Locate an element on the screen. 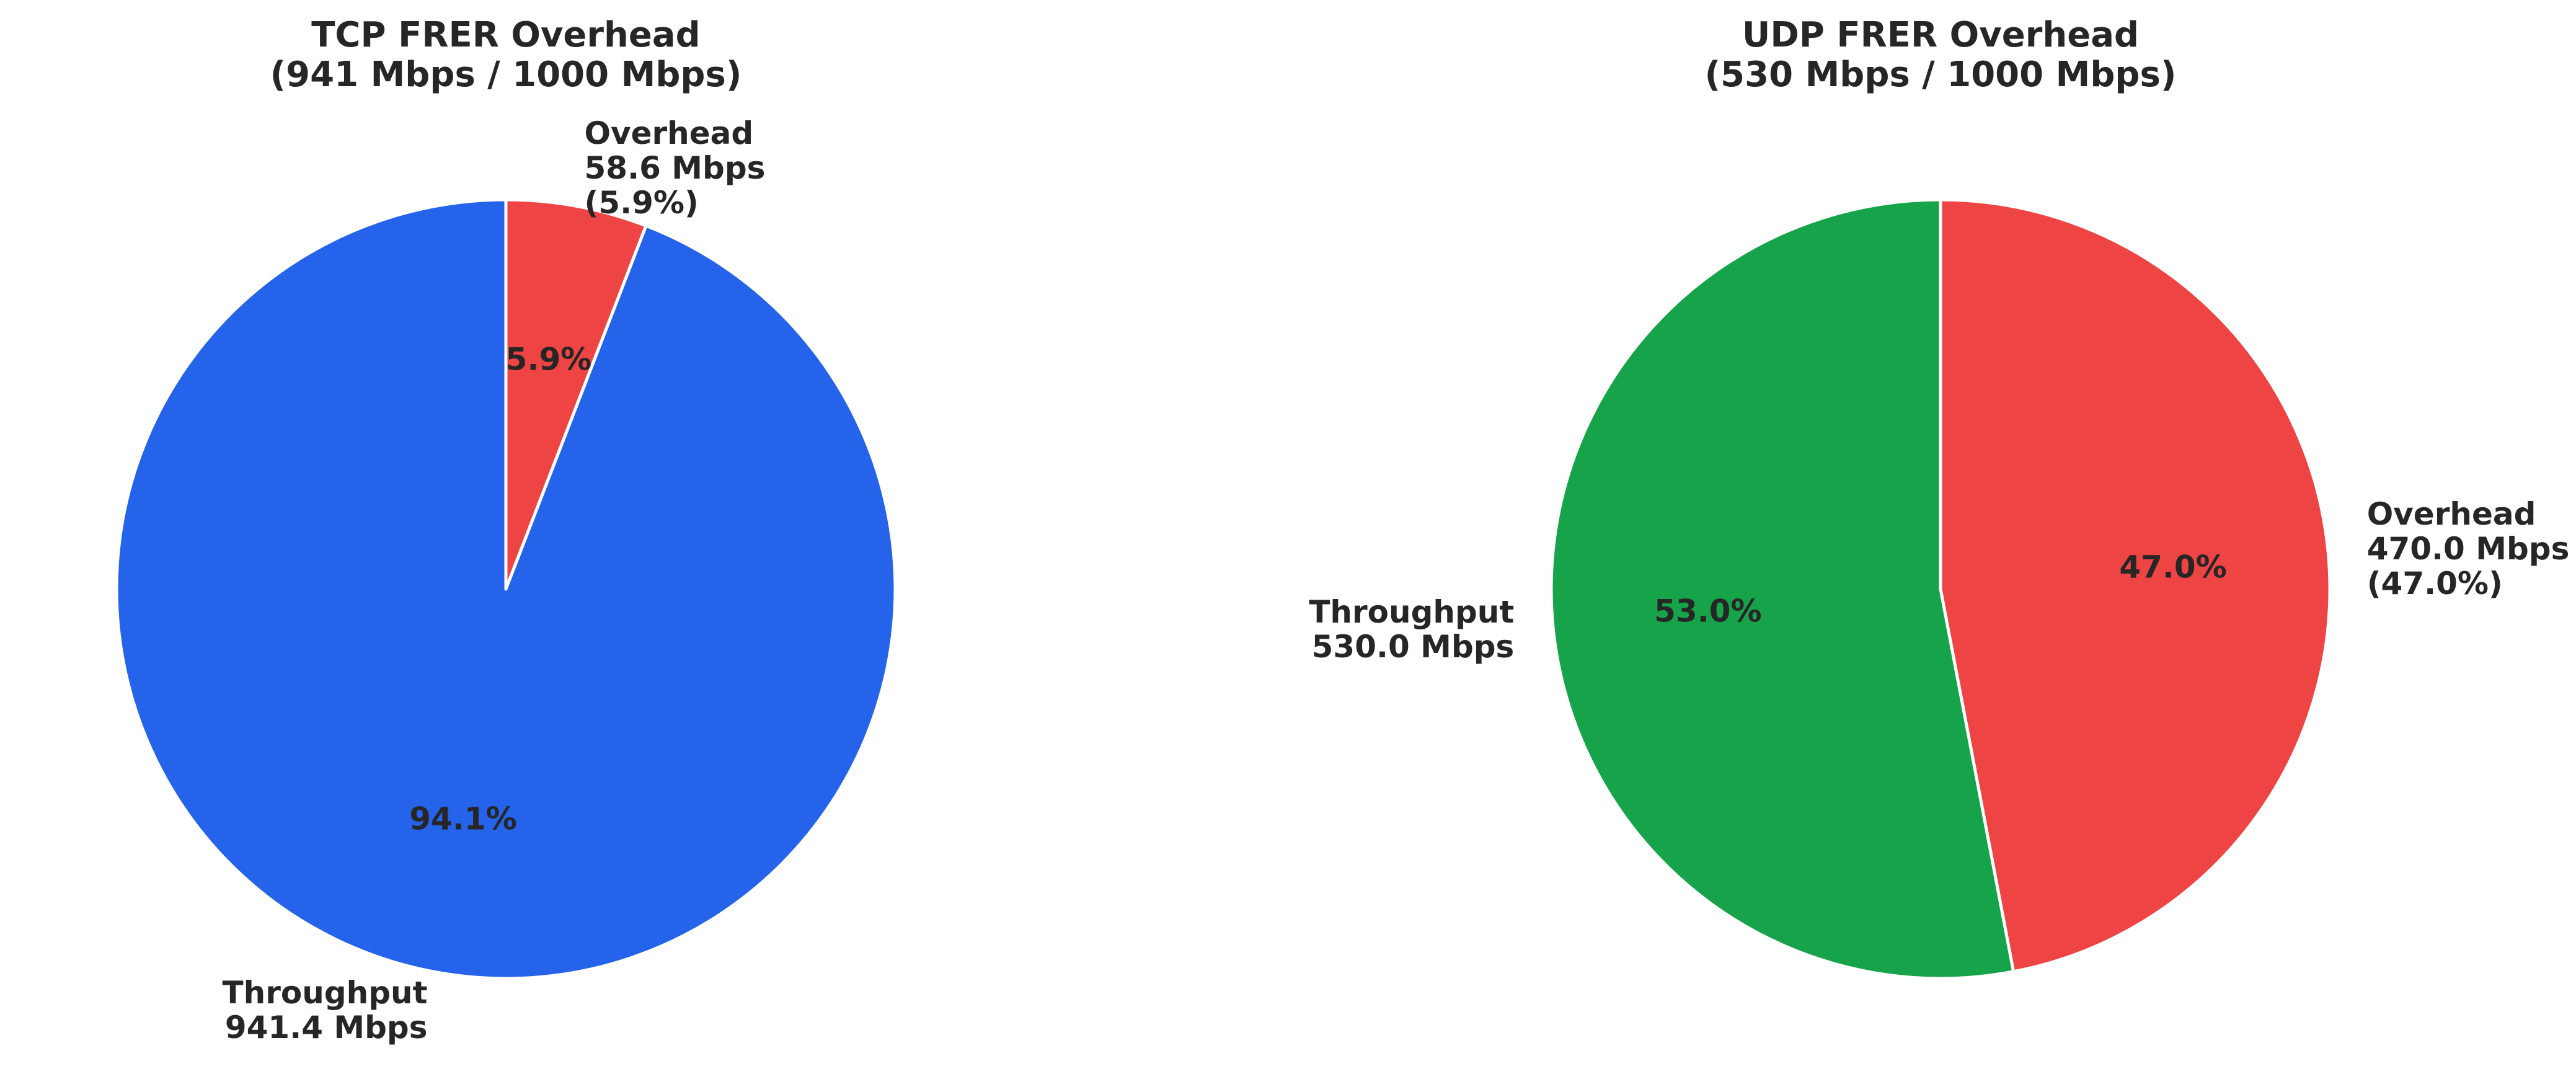  tcp-outer-label-line: 58.6 Mbps is located at coordinates (675, 168).